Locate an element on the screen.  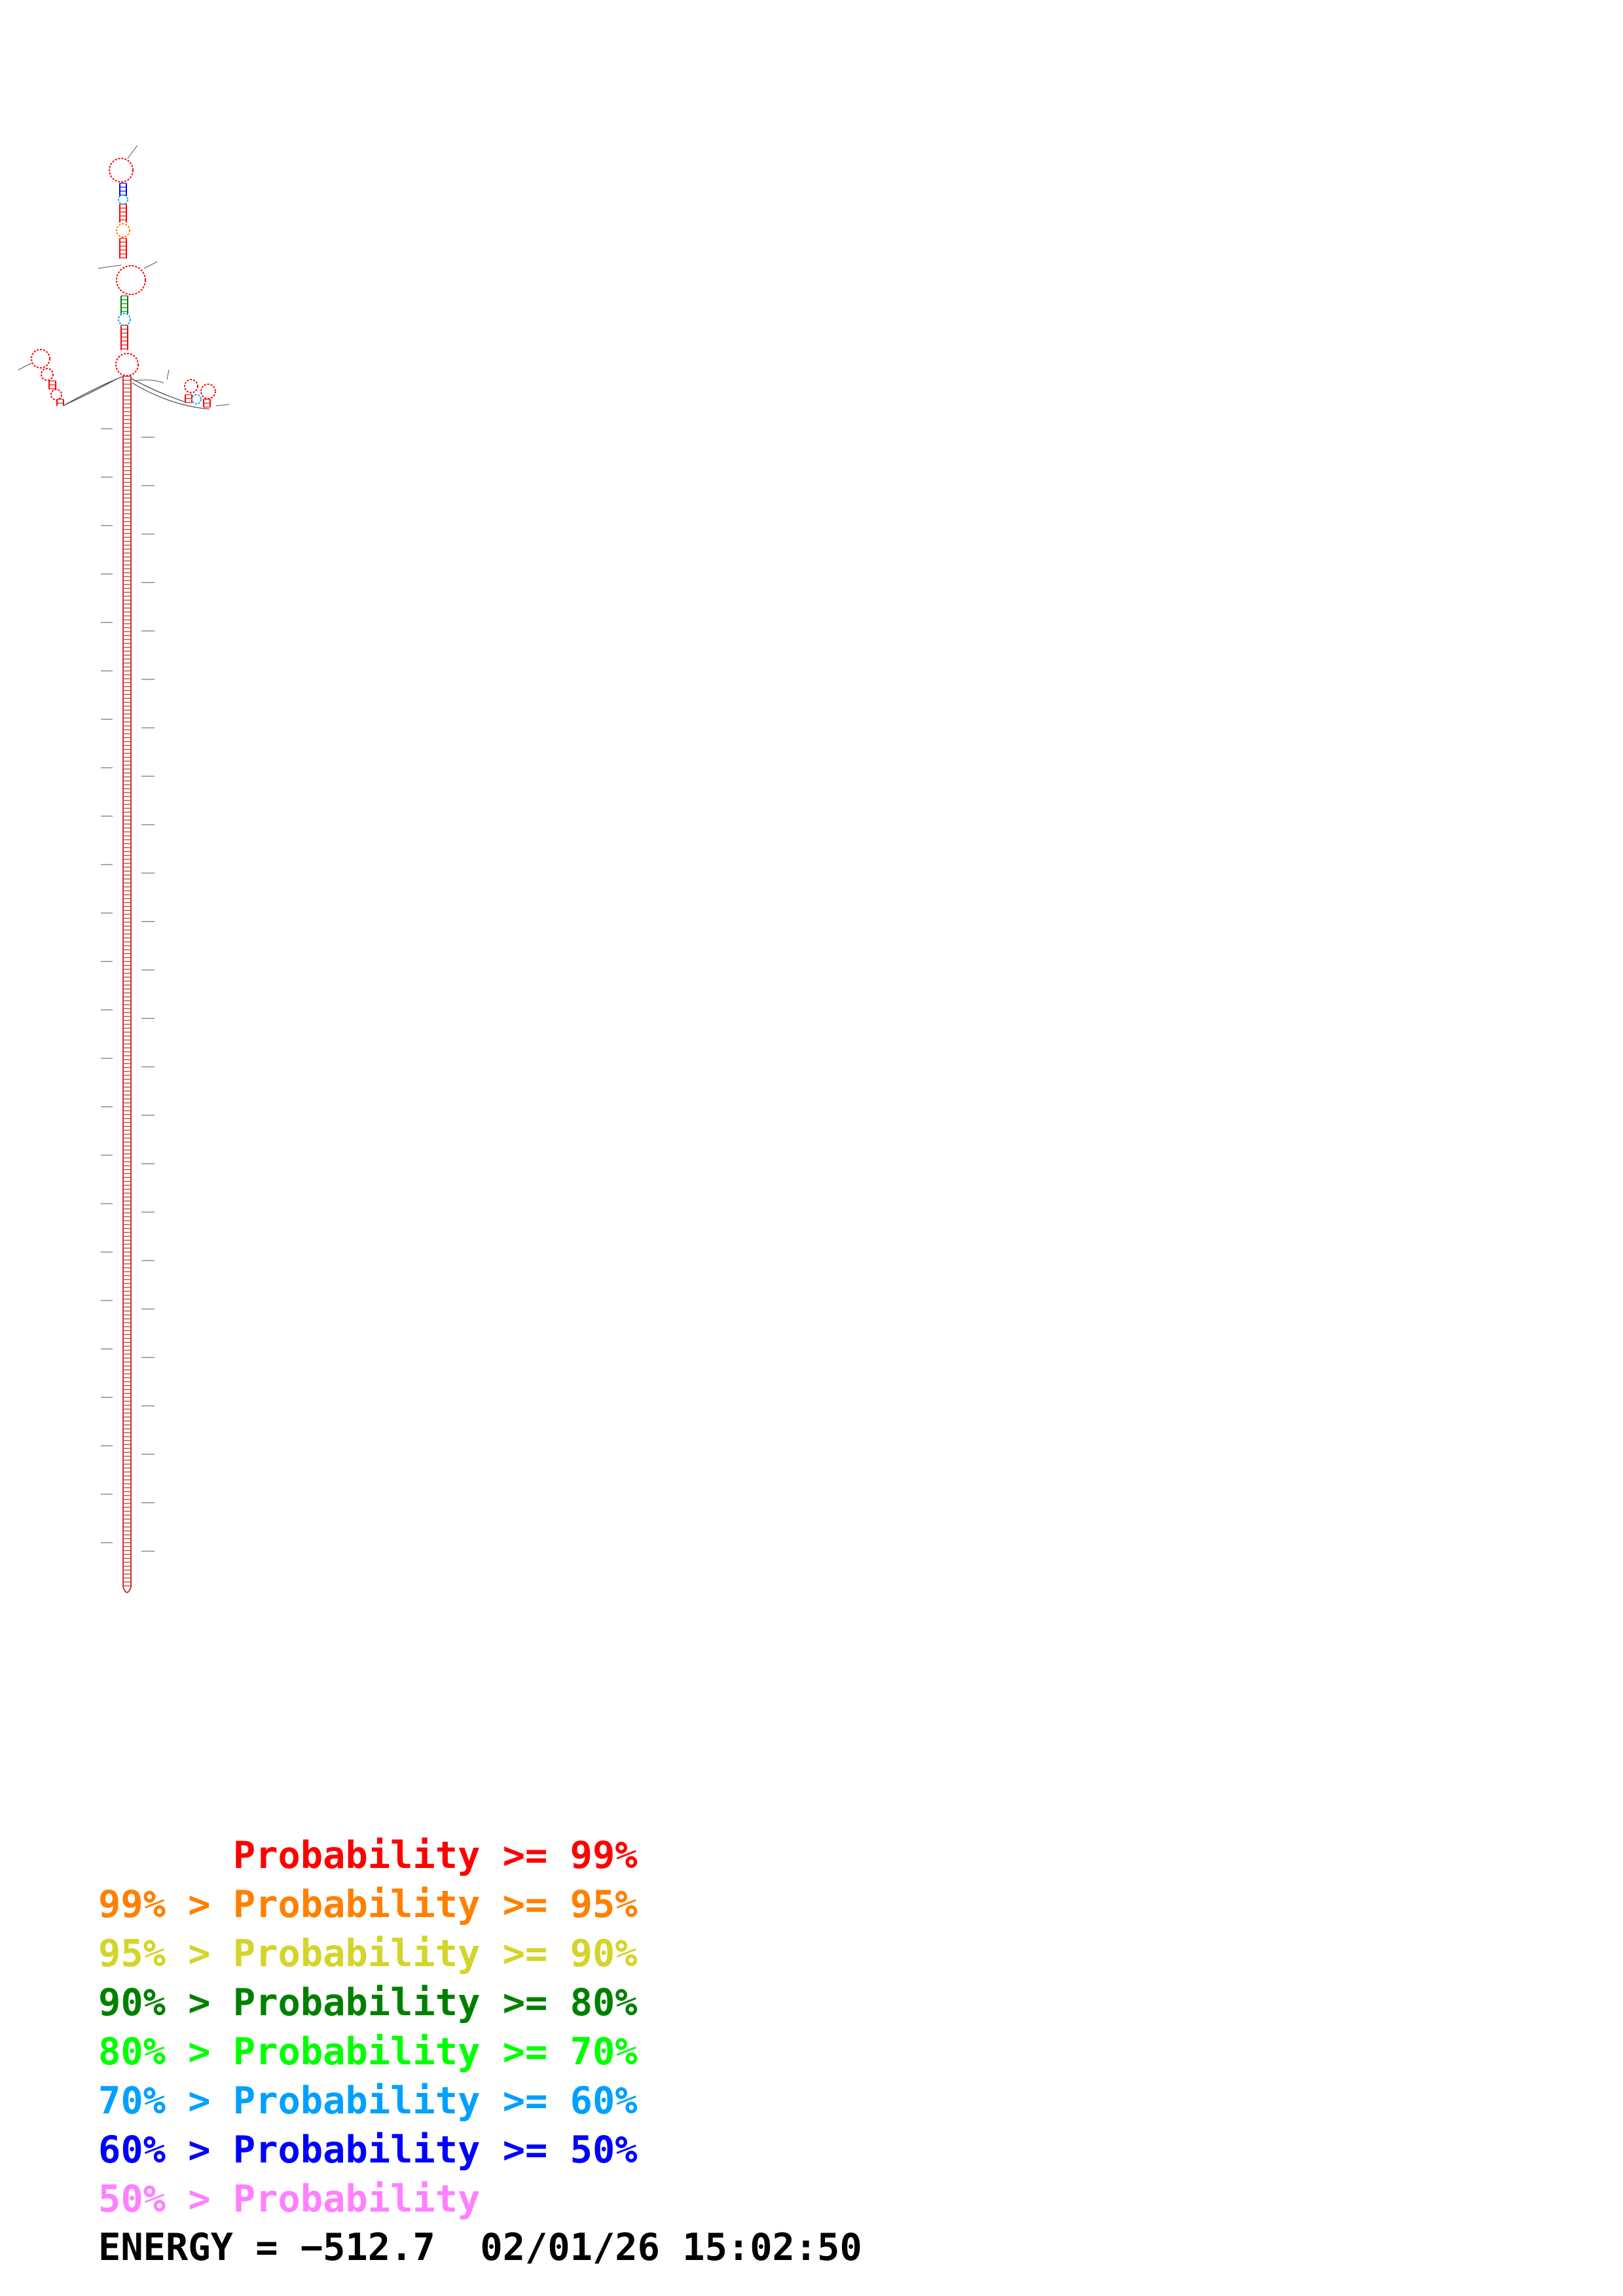
legend-line: 90% > Probability >= 80% is located at coordinates (368, 2002).